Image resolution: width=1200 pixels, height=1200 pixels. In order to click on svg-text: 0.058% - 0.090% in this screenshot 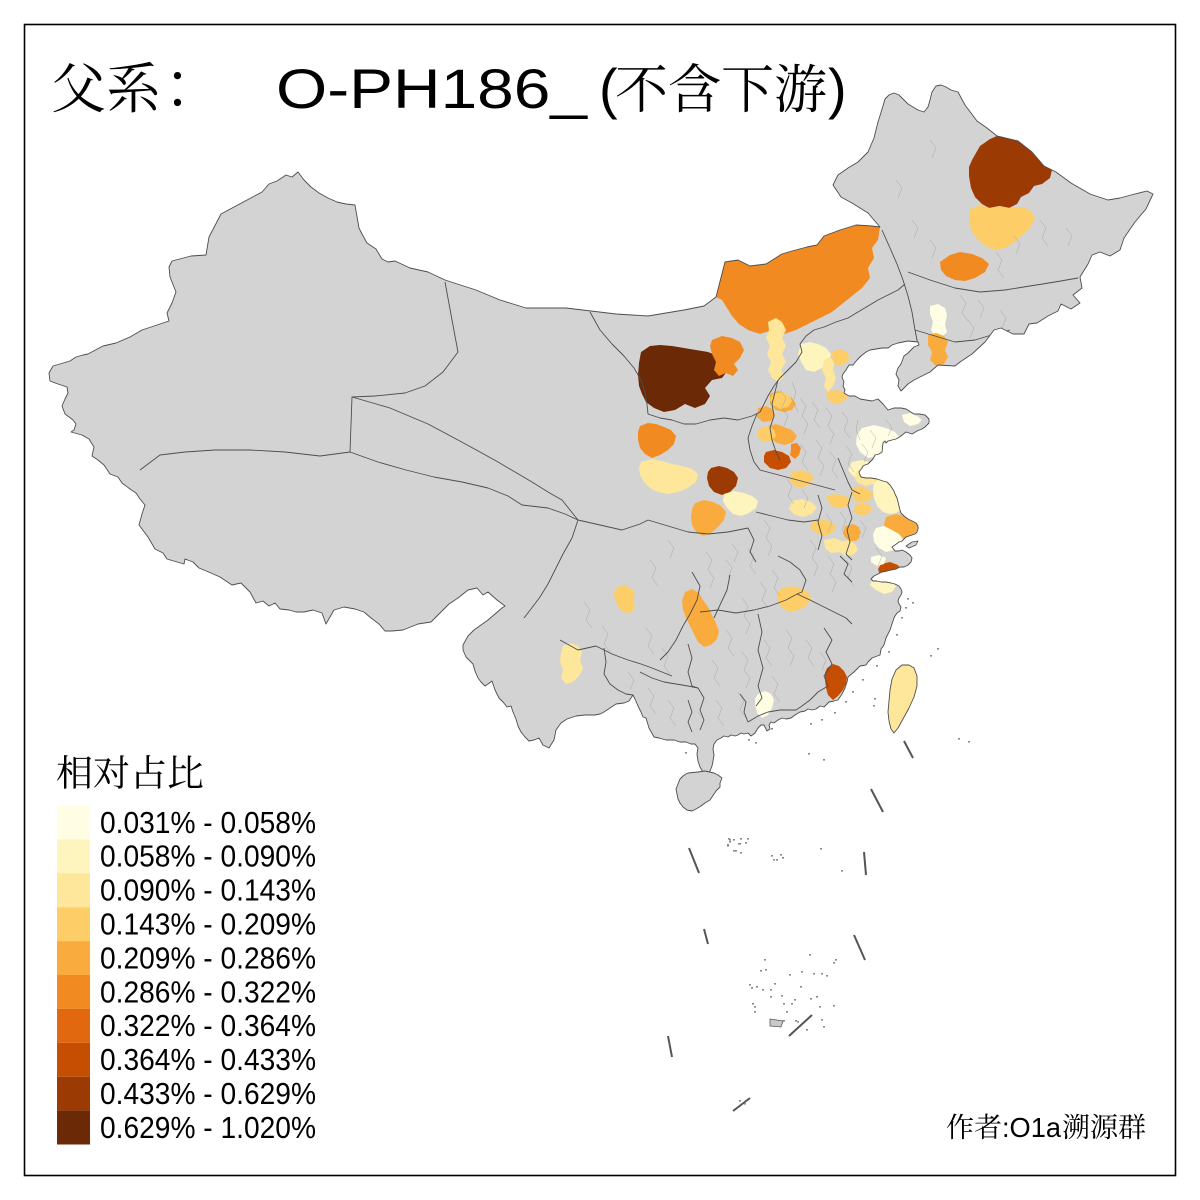, I will do `click(208, 856)`.